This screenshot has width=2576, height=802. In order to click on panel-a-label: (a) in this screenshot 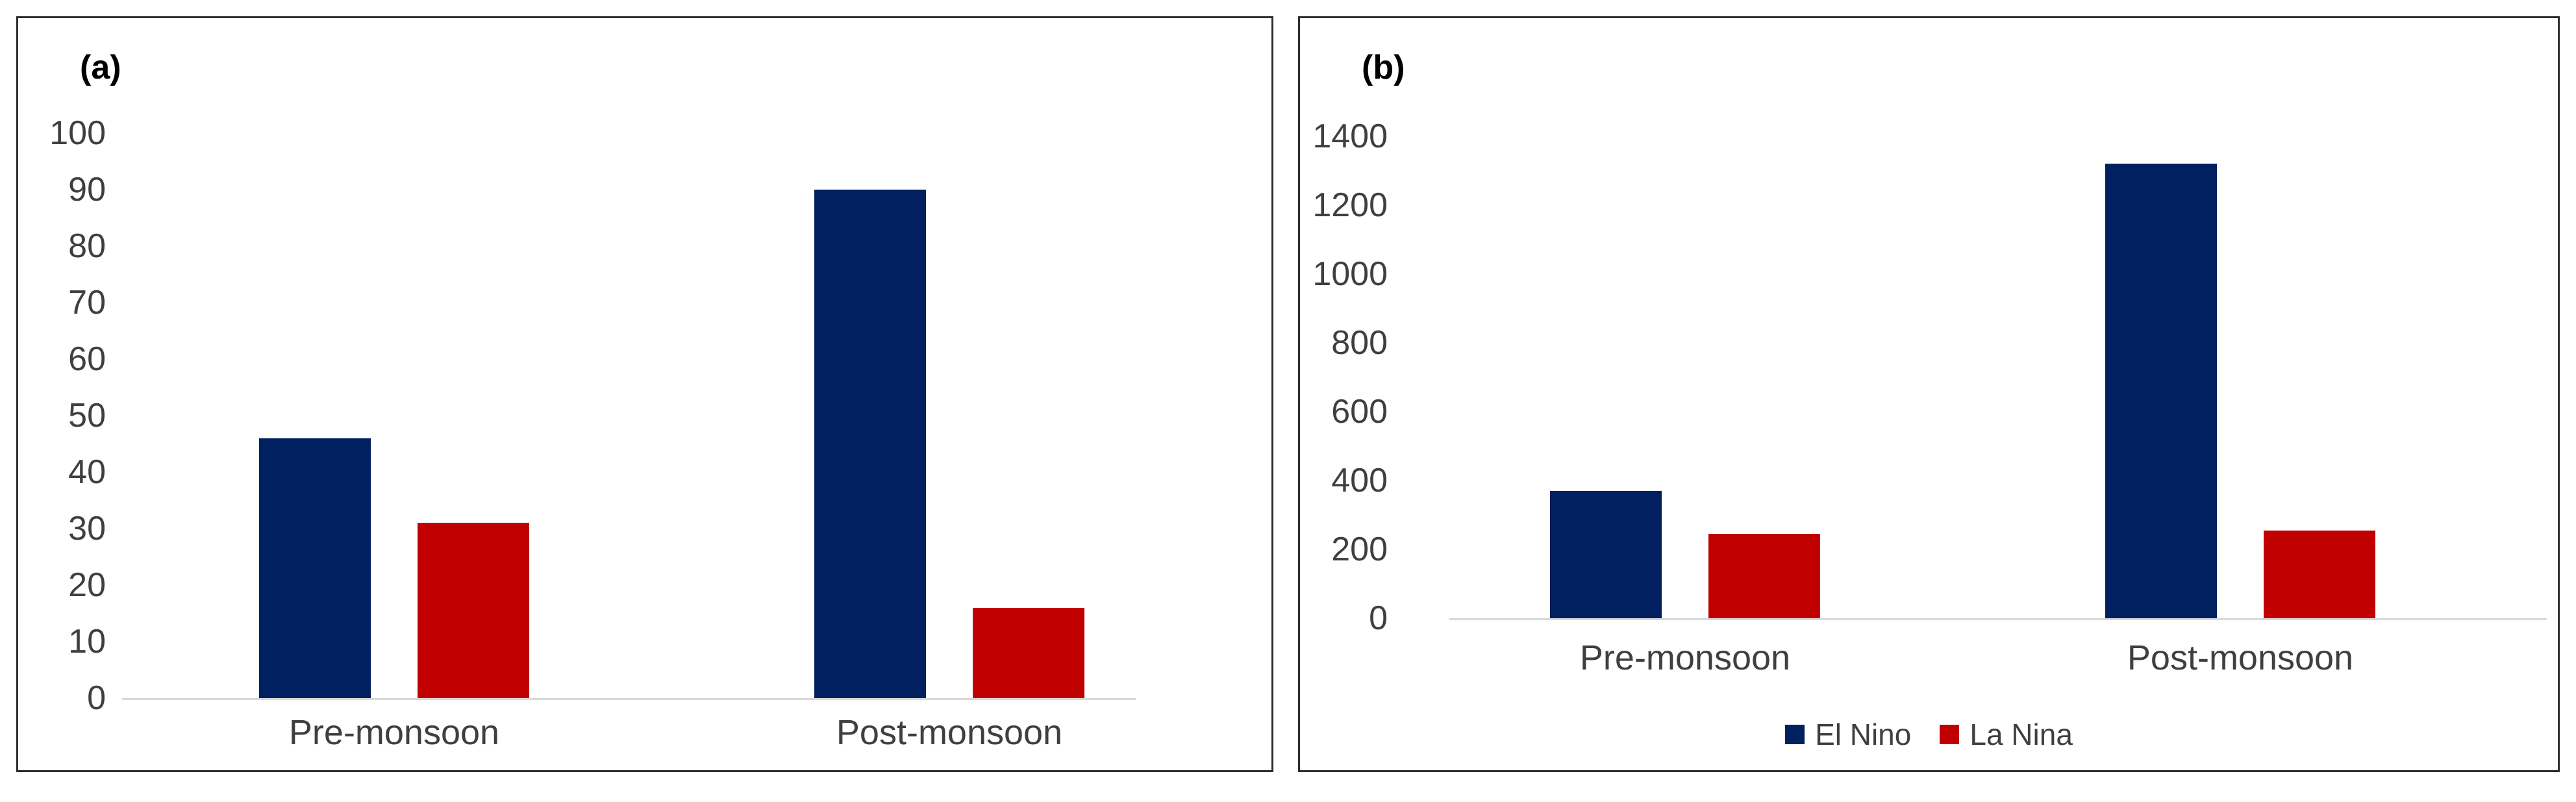, I will do `click(100, 67)`.